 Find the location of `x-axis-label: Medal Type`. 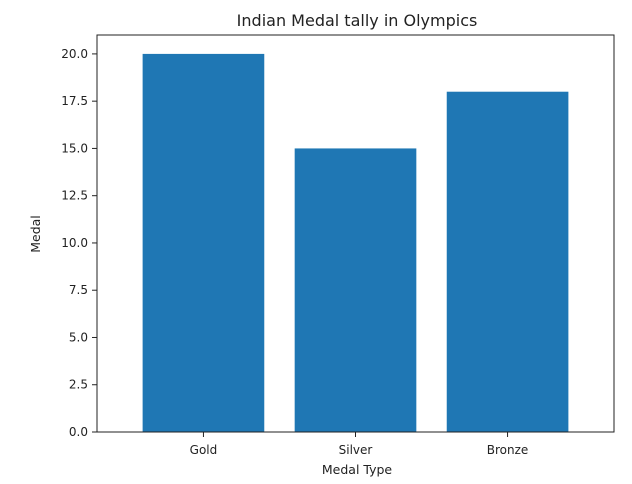

x-axis-label: Medal Type is located at coordinates (357, 469).